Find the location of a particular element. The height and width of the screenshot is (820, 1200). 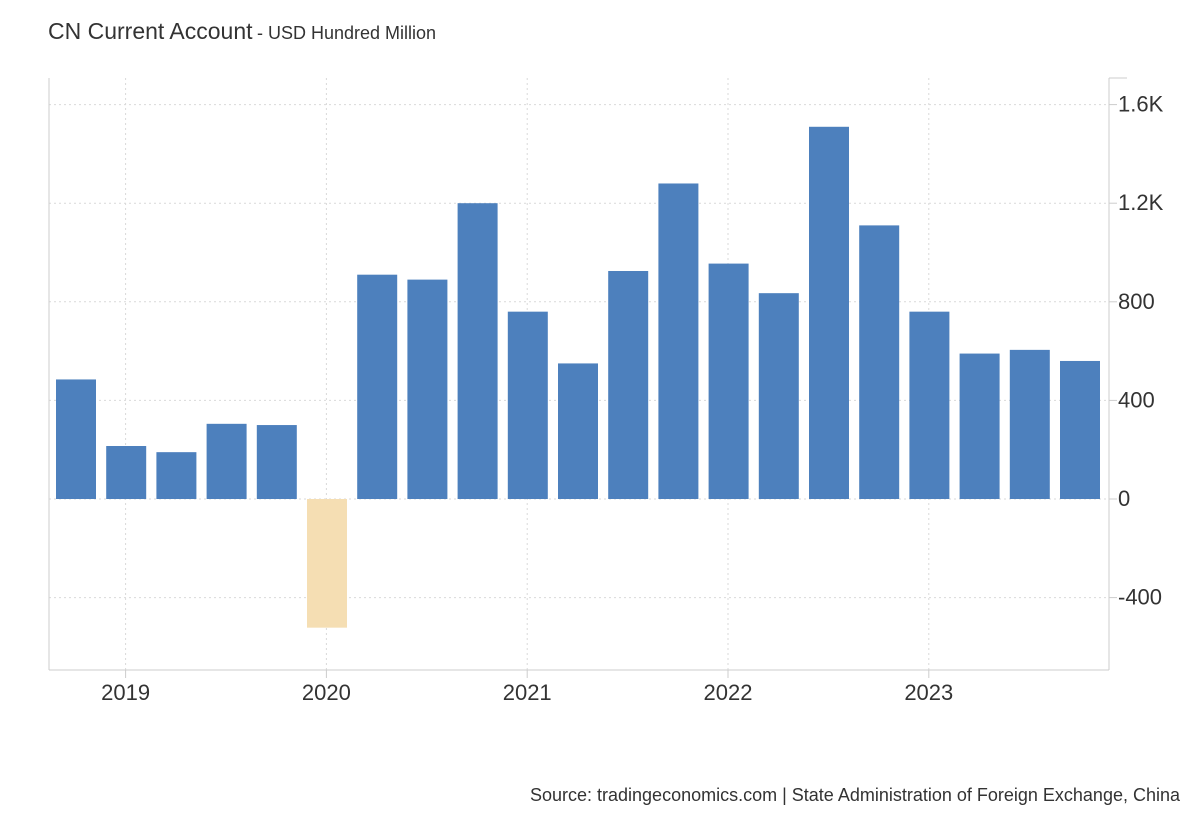

bar-2019-q4 is located at coordinates (276, 462).